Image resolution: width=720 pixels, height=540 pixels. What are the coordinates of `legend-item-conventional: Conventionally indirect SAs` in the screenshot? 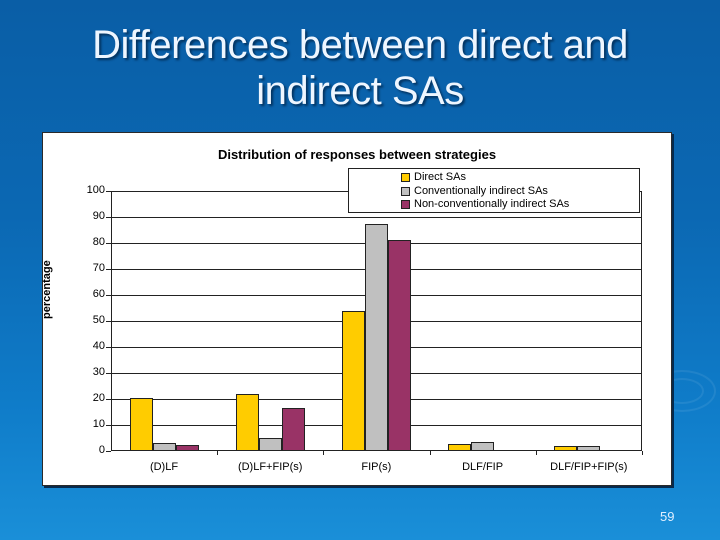 It's located at (520, 192).